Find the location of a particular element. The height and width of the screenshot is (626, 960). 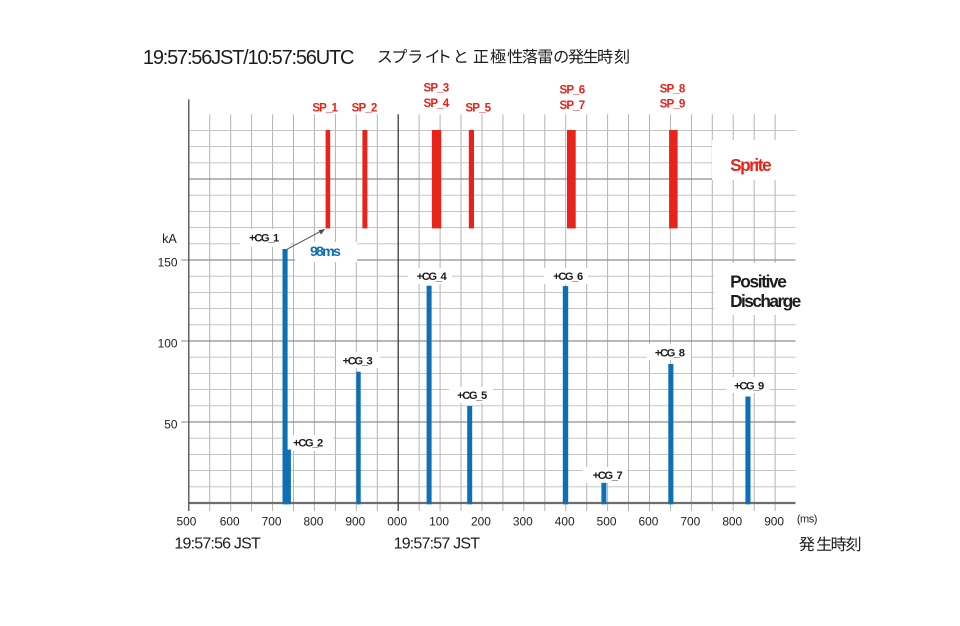

svg-text: 19:57:57 JST is located at coordinates (437, 543).